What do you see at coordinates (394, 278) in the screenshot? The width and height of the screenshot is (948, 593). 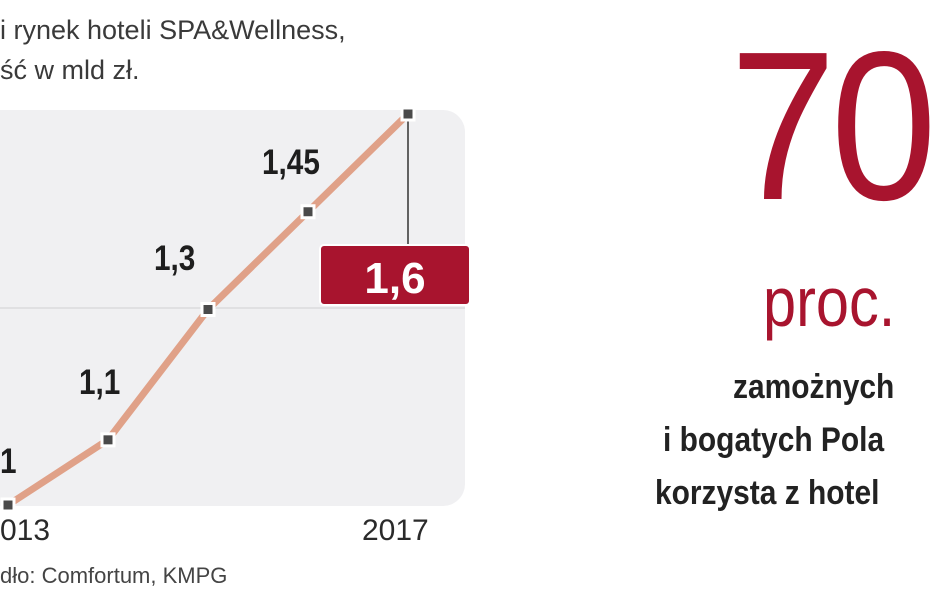 I see `highlight-label: 1,6` at bounding box center [394, 278].